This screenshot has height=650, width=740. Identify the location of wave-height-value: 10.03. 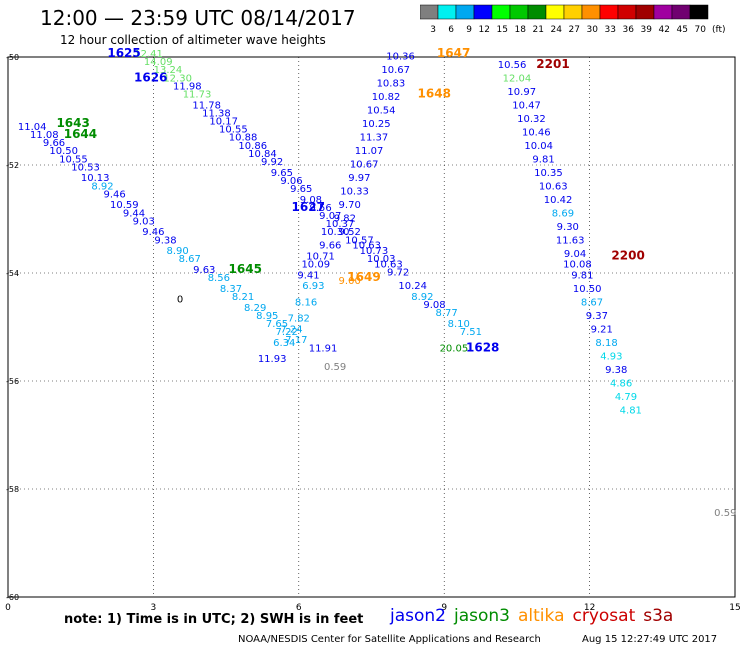
(381, 259).